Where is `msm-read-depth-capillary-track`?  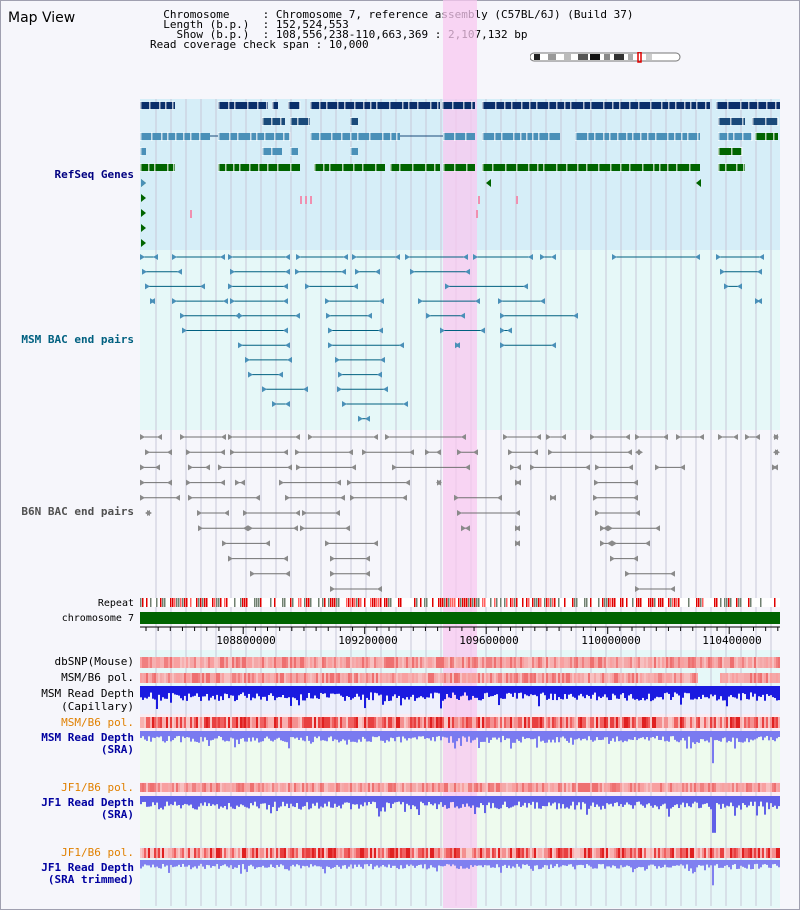
msm-read-depth-capillary-track is located at coordinates (460, 697).